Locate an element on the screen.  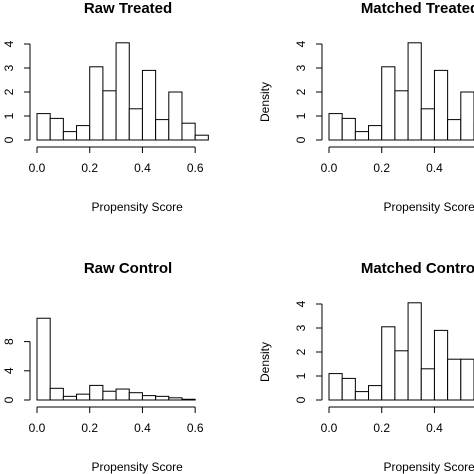
panel-title: Raw Control is located at coordinates (128, 268).